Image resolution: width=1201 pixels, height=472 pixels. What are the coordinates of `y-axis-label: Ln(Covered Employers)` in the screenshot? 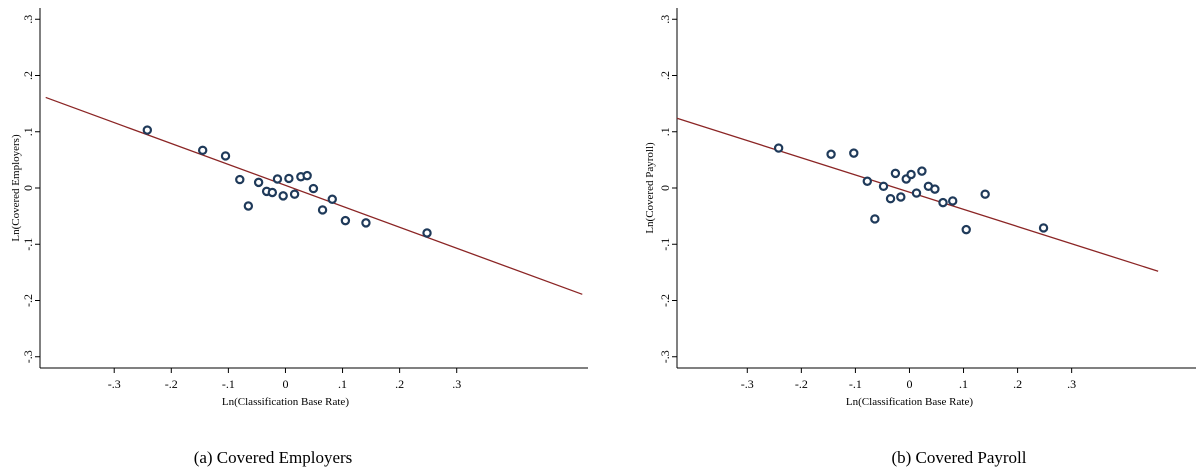 It's located at (16, 188).